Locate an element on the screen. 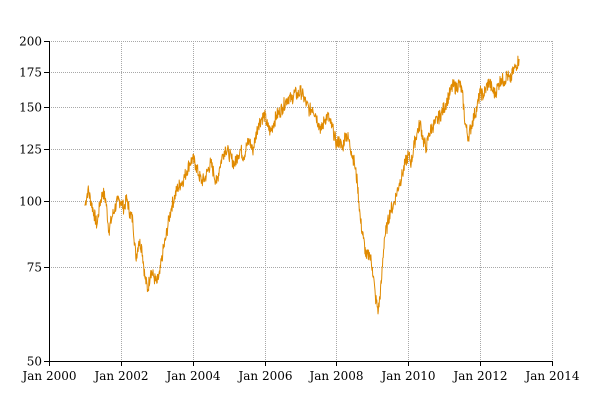 This screenshot has width=600, height=400. y-tick-label: 125 is located at coordinates (30, 150).